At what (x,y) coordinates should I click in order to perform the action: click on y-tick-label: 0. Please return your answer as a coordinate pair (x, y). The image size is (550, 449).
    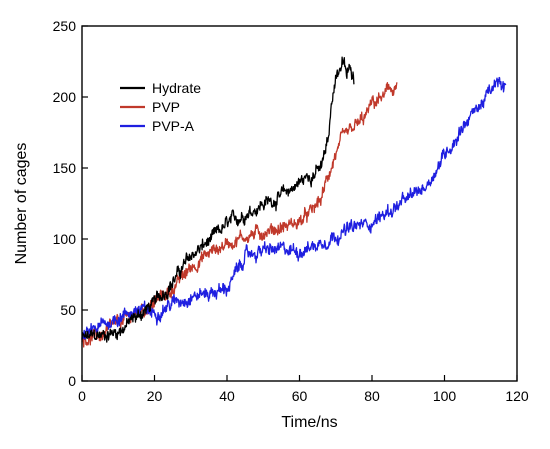
    Looking at the image, I should click on (72, 381).